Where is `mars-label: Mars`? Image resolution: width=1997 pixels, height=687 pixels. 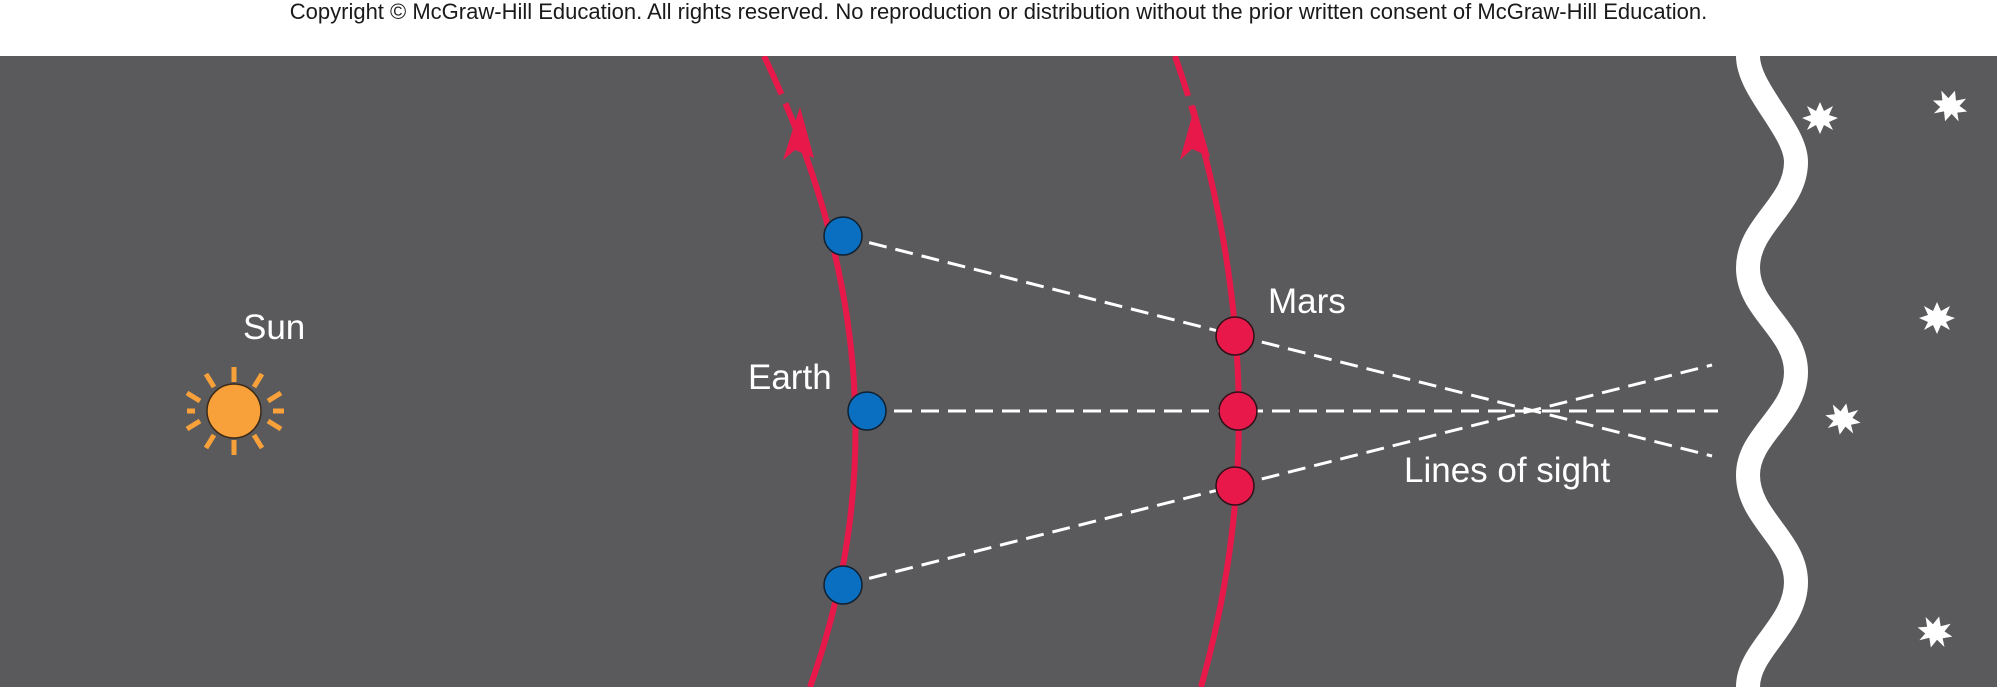
mars-label: Mars is located at coordinates (1307, 301).